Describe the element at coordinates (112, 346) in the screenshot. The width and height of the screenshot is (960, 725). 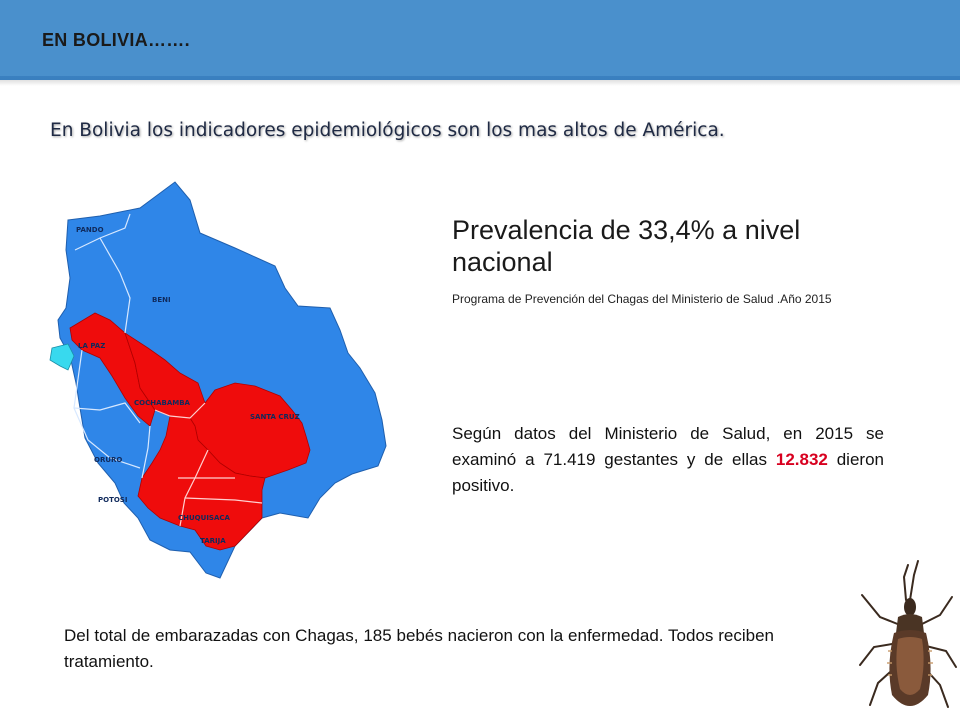
I see `map-department-borders` at that location.